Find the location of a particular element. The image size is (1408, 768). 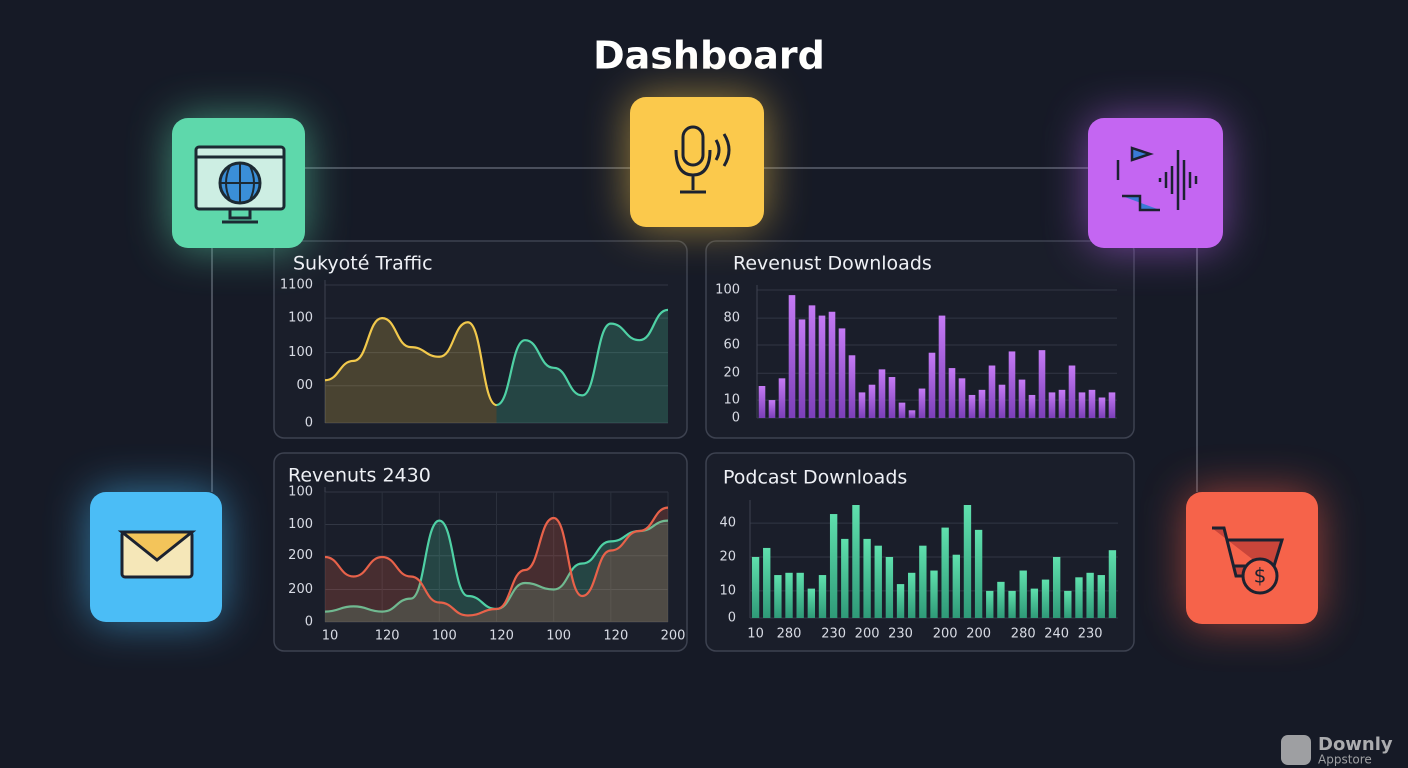

dollar-glyph: $ is located at coordinates (1260, 576).